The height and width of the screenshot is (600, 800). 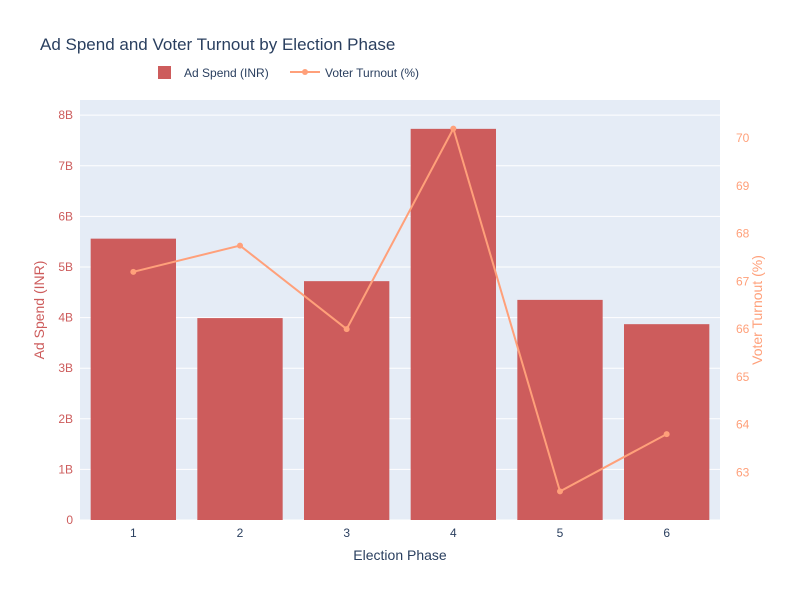 What do you see at coordinates (757, 310) in the screenshot?
I see `right-axis-title: Voter Turnout (%)` at bounding box center [757, 310].